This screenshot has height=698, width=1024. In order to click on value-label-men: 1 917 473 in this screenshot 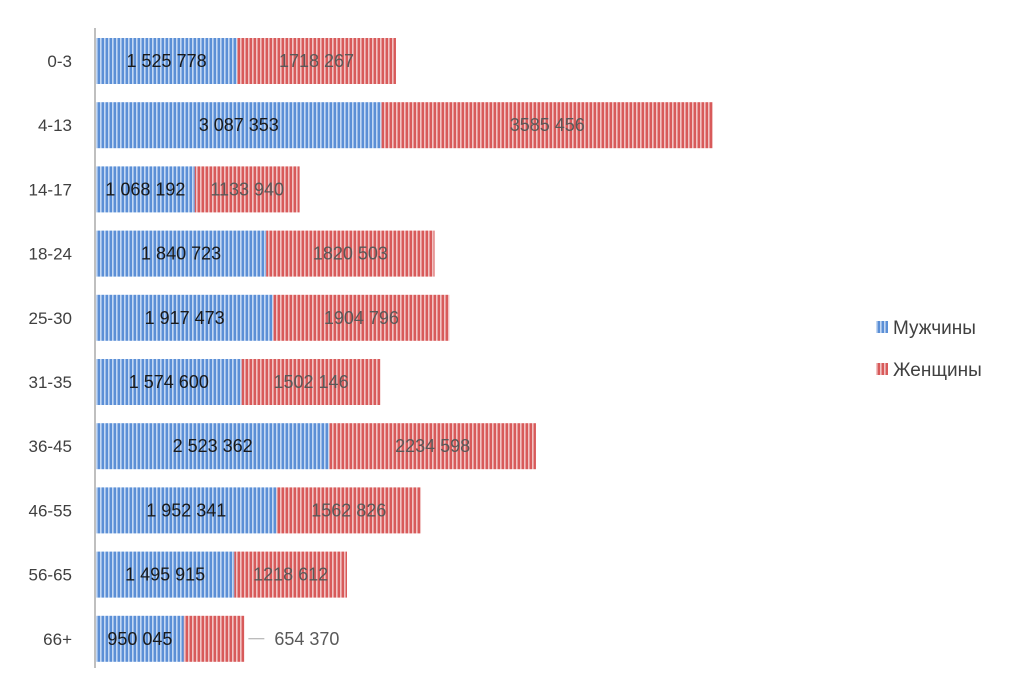, I will do `click(185, 318)`.